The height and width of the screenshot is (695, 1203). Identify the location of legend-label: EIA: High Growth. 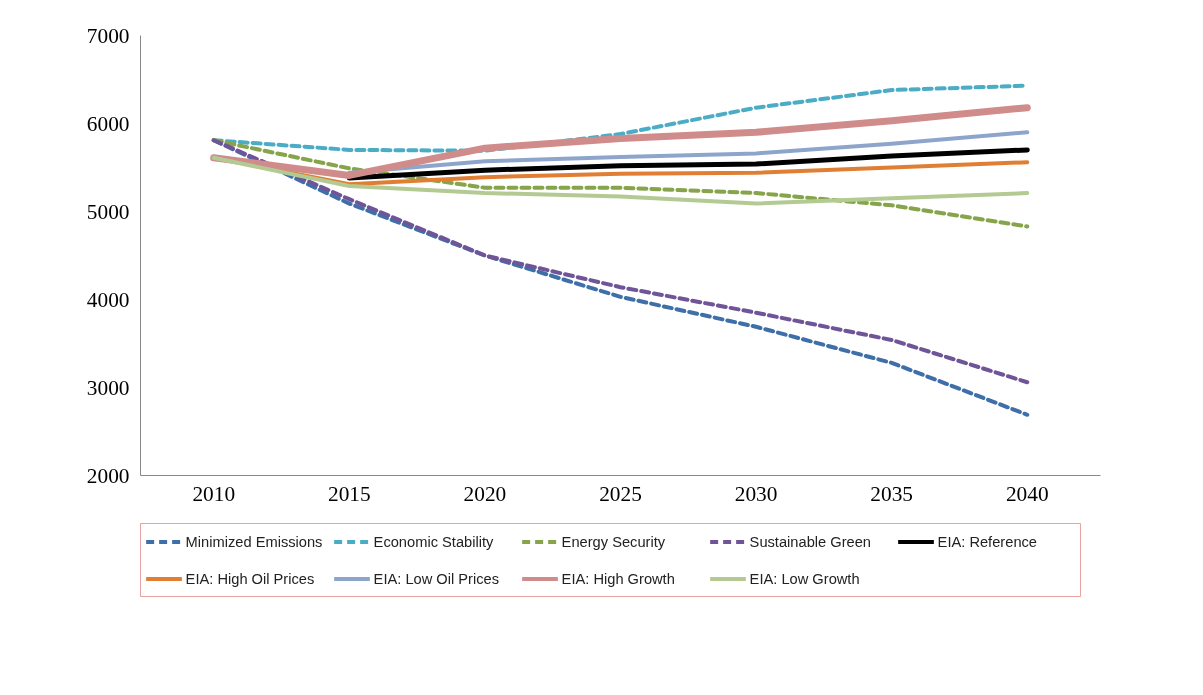
(618, 579).